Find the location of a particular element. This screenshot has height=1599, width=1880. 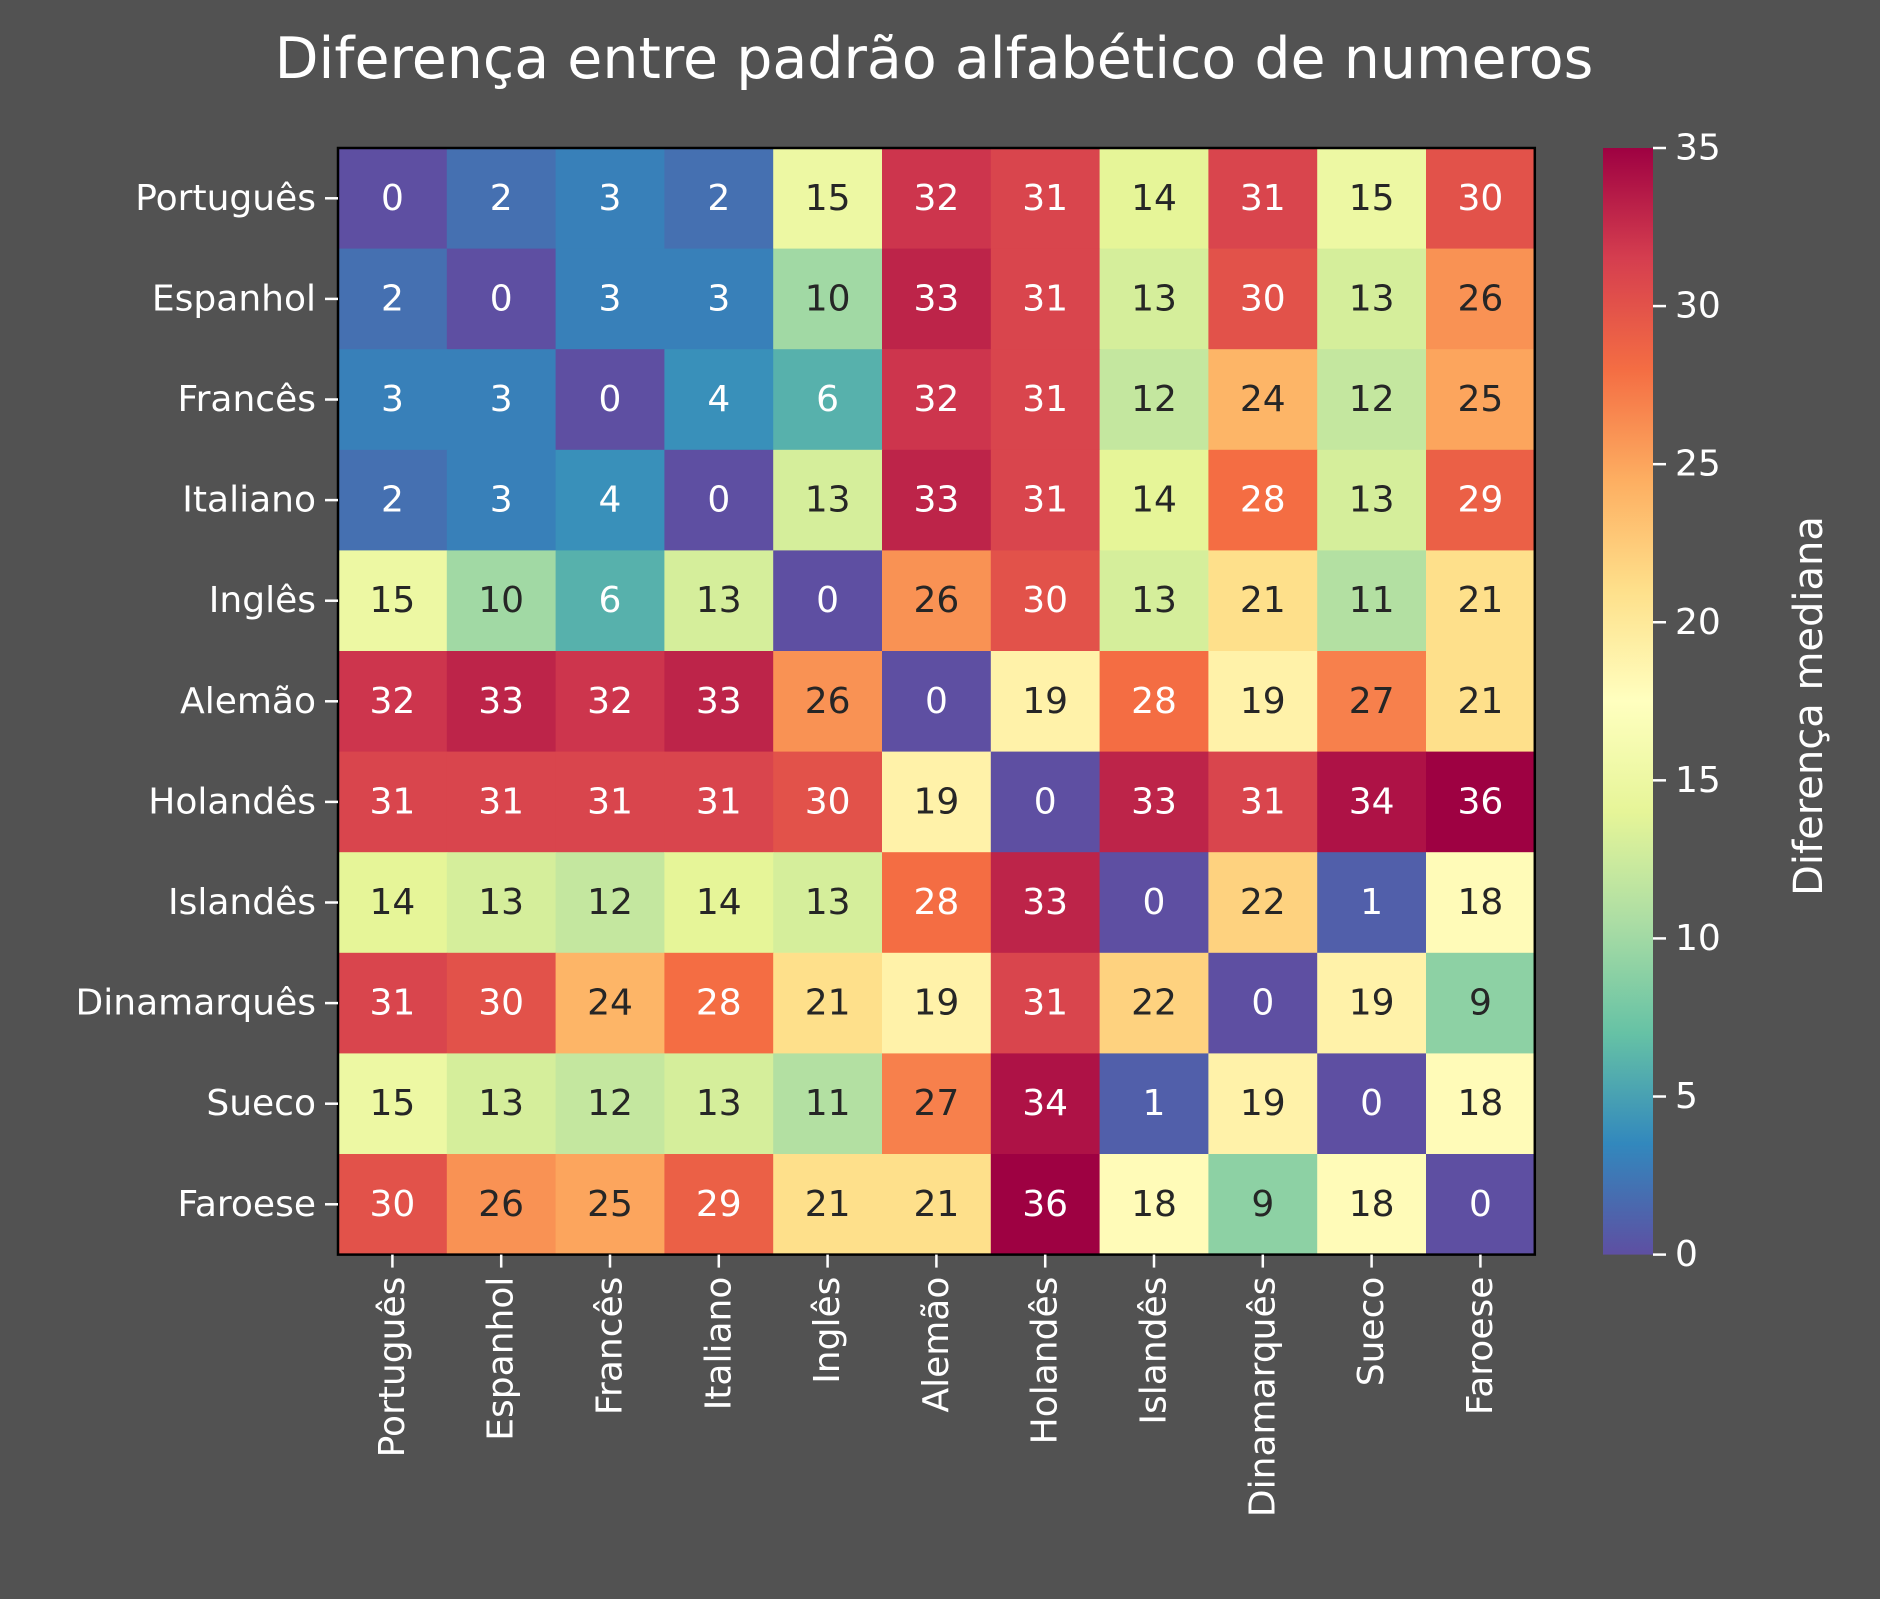

cell-value-label: 15 is located at coordinates (1372, 198).